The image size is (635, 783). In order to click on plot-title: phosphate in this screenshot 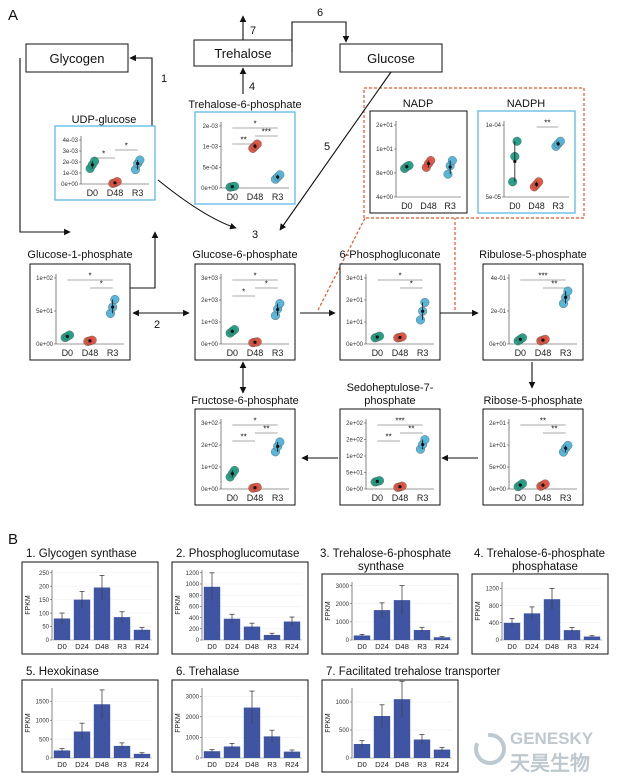, I will do `click(389, 401)`.